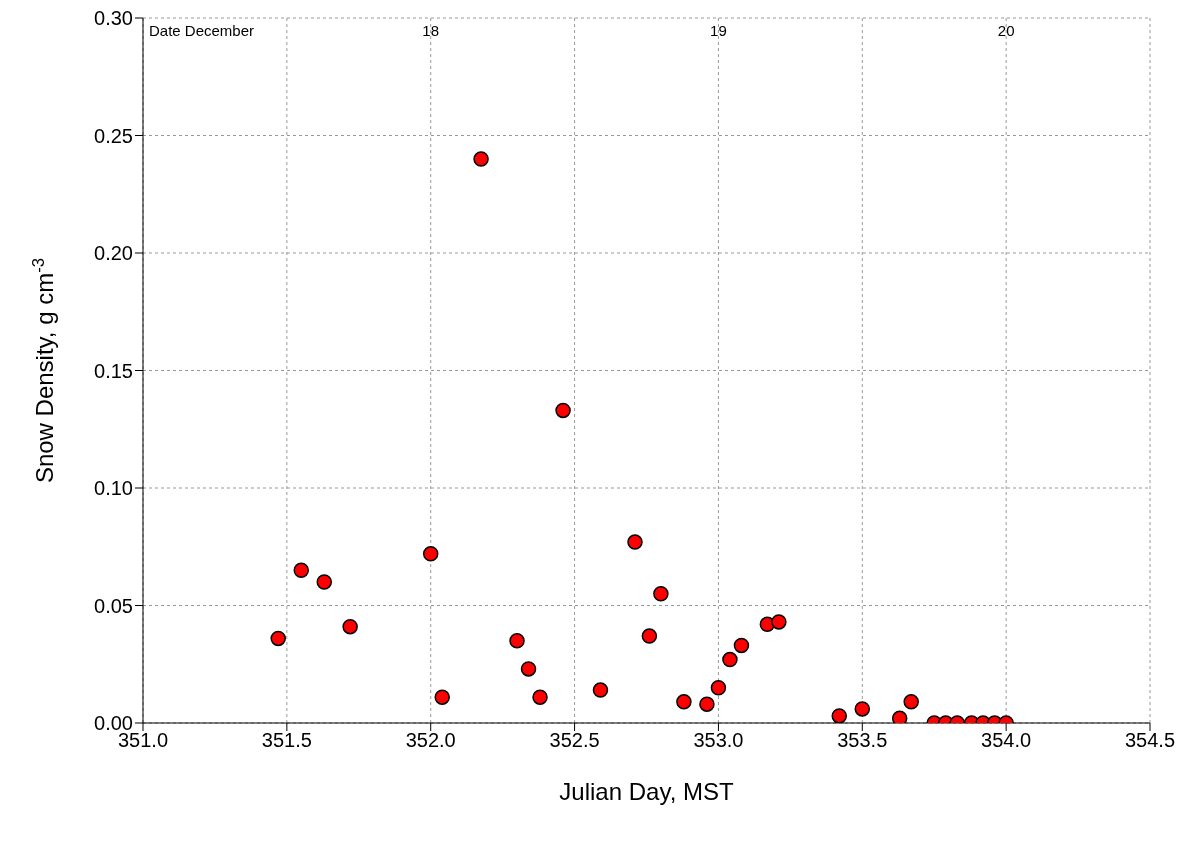  I want to click on y-tick-label: 0.20, so click(113, 253).